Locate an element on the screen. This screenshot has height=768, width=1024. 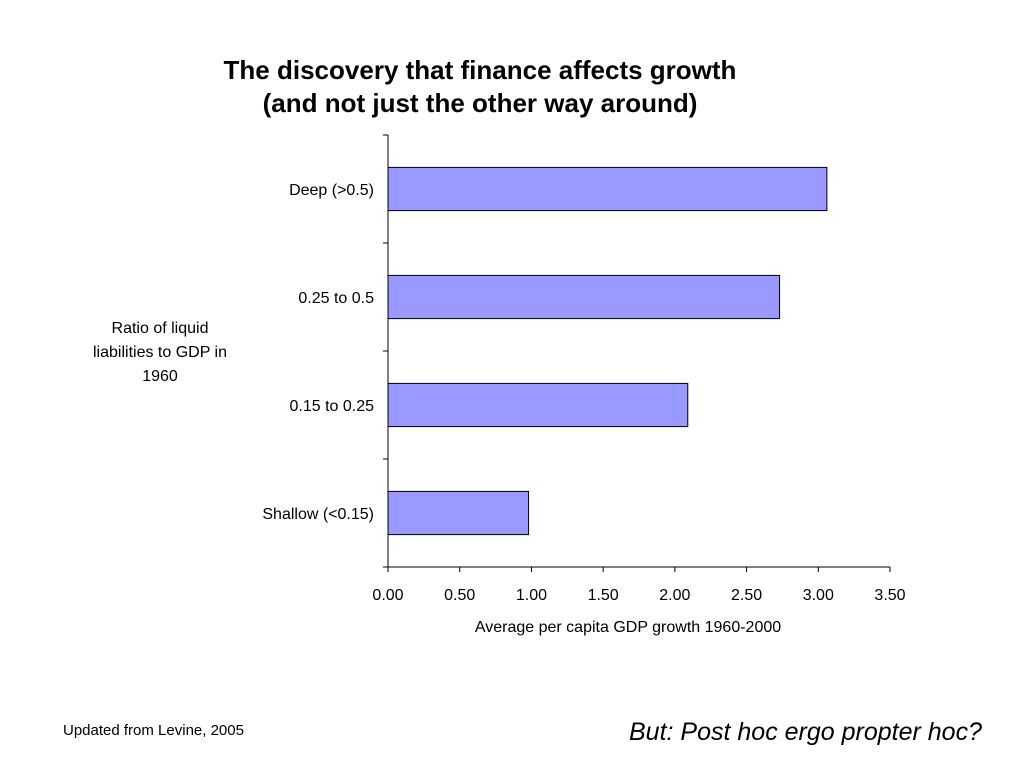
category-label: Deep (>0.5) is located at coordinates (331, 190).